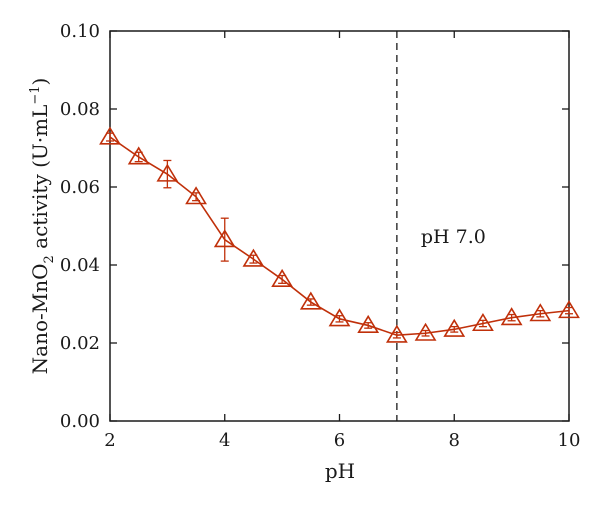 Image resolution: width=600 pixels, height=511 pixels. What do you see at coordinates (339, 440) in the screenshot?
I see `x-tick-label: 6` at bounding box center [339, 440].